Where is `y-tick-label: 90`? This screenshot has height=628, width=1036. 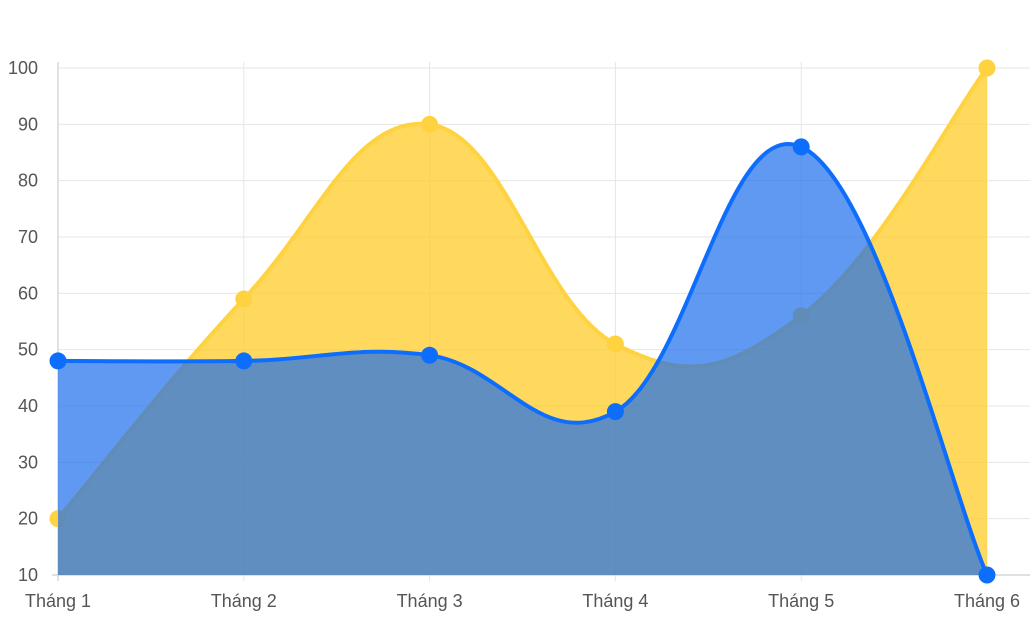 y-tick-label: 90 is located at coordinates (28, 124).